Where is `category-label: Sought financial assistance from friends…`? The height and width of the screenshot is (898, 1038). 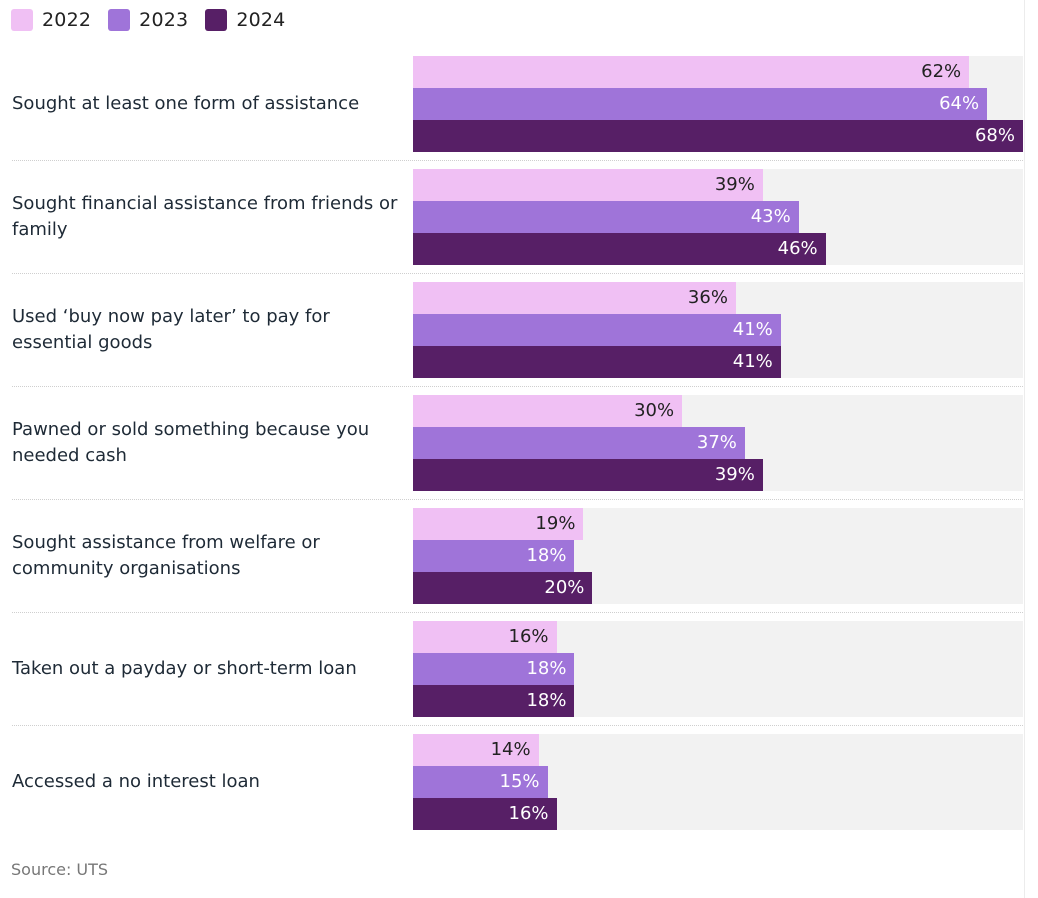 category-label: Sought financial assistance from friends… is located at coordinates (208, 217).